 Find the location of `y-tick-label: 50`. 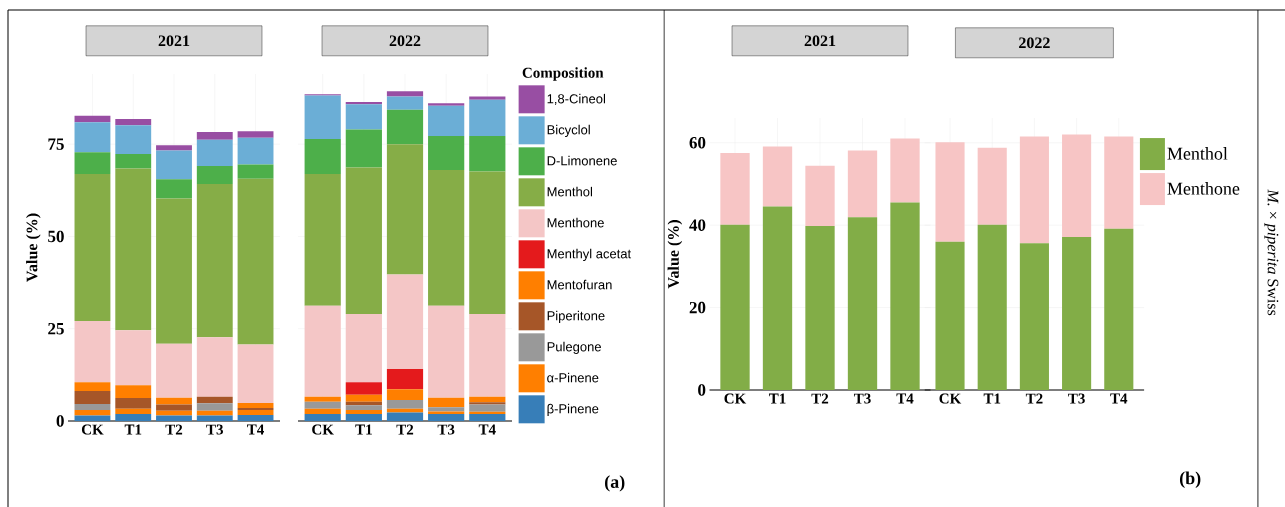

y-tick-label: 50 is located at coordinates (56, 236).